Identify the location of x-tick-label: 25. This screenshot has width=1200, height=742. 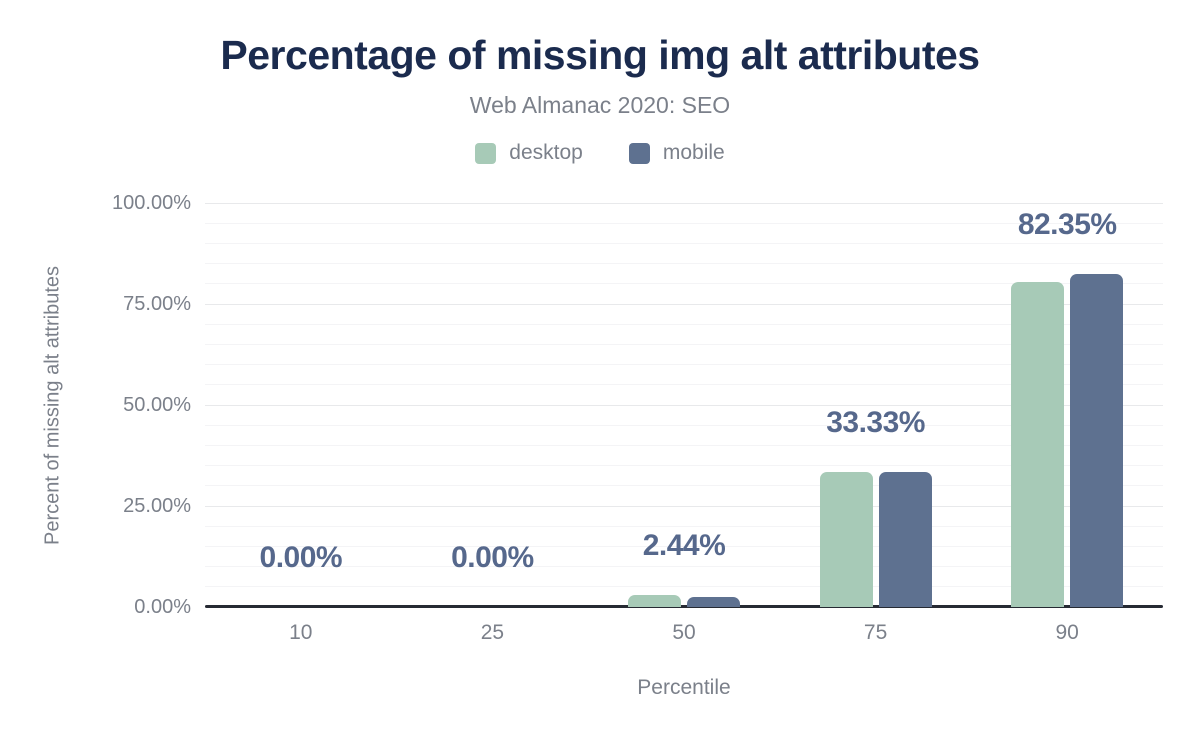
(492, 632).